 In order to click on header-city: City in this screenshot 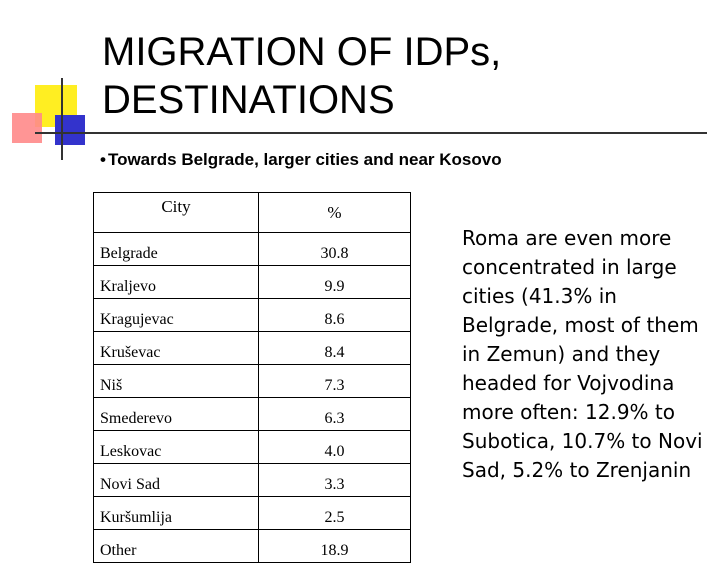, I will do `click(176, 212)`.